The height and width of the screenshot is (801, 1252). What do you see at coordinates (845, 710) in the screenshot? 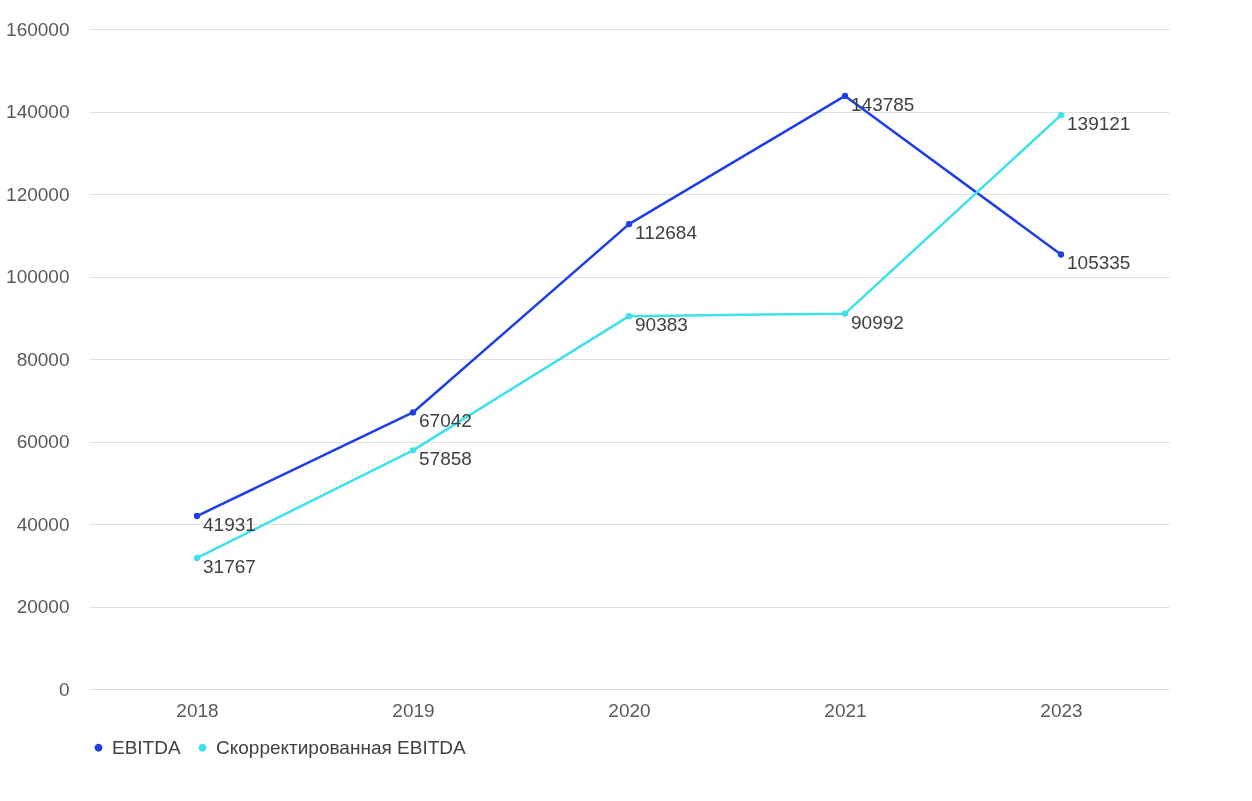
I see `x-tick-label: 2021` at bounding box center [845, 710].